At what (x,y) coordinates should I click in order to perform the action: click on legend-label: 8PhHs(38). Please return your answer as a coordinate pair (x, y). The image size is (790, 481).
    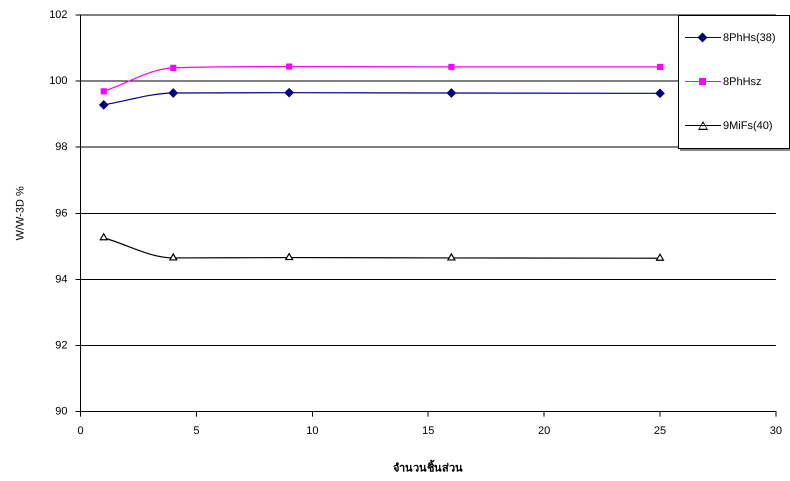
    Looking at the image, I should click on (749, 38).